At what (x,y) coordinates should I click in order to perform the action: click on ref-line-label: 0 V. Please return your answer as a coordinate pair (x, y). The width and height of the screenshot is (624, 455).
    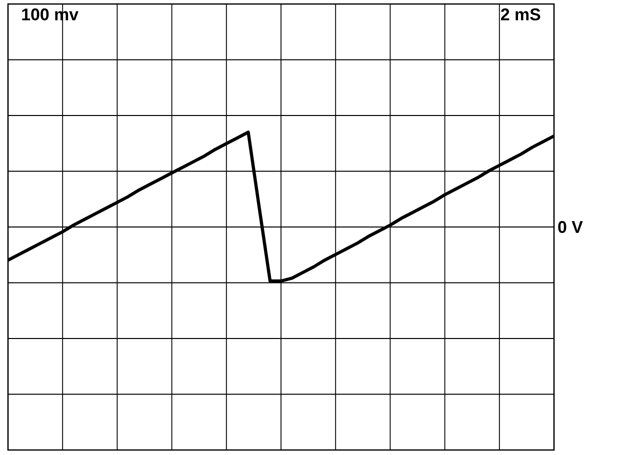
    Looking at the image, I should click on (570, 227).